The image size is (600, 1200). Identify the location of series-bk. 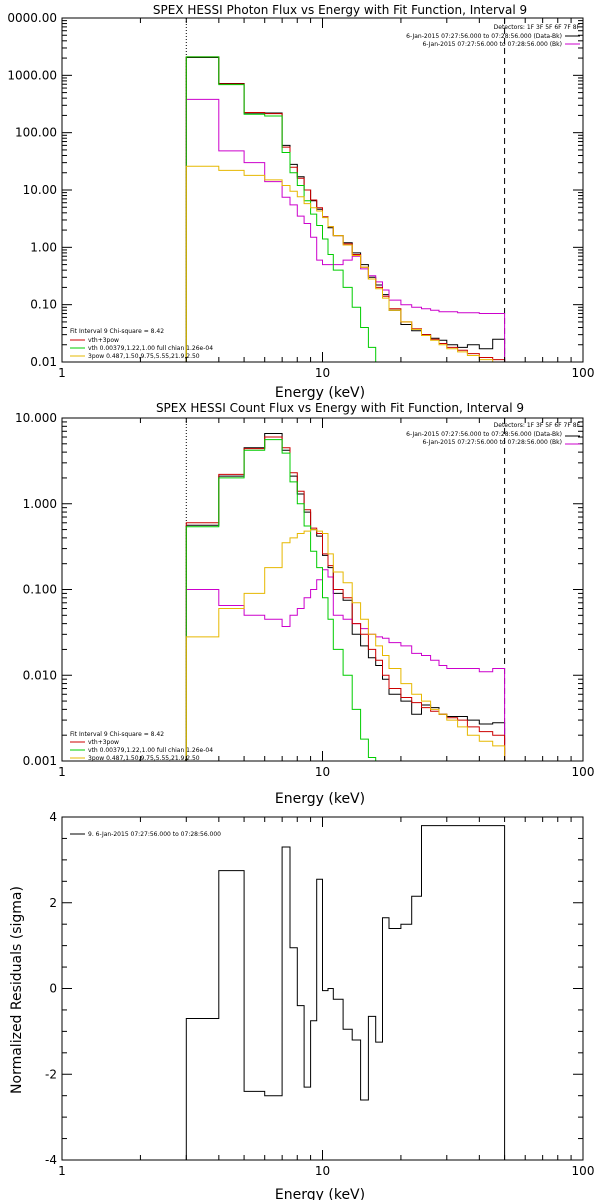
(345, 230).